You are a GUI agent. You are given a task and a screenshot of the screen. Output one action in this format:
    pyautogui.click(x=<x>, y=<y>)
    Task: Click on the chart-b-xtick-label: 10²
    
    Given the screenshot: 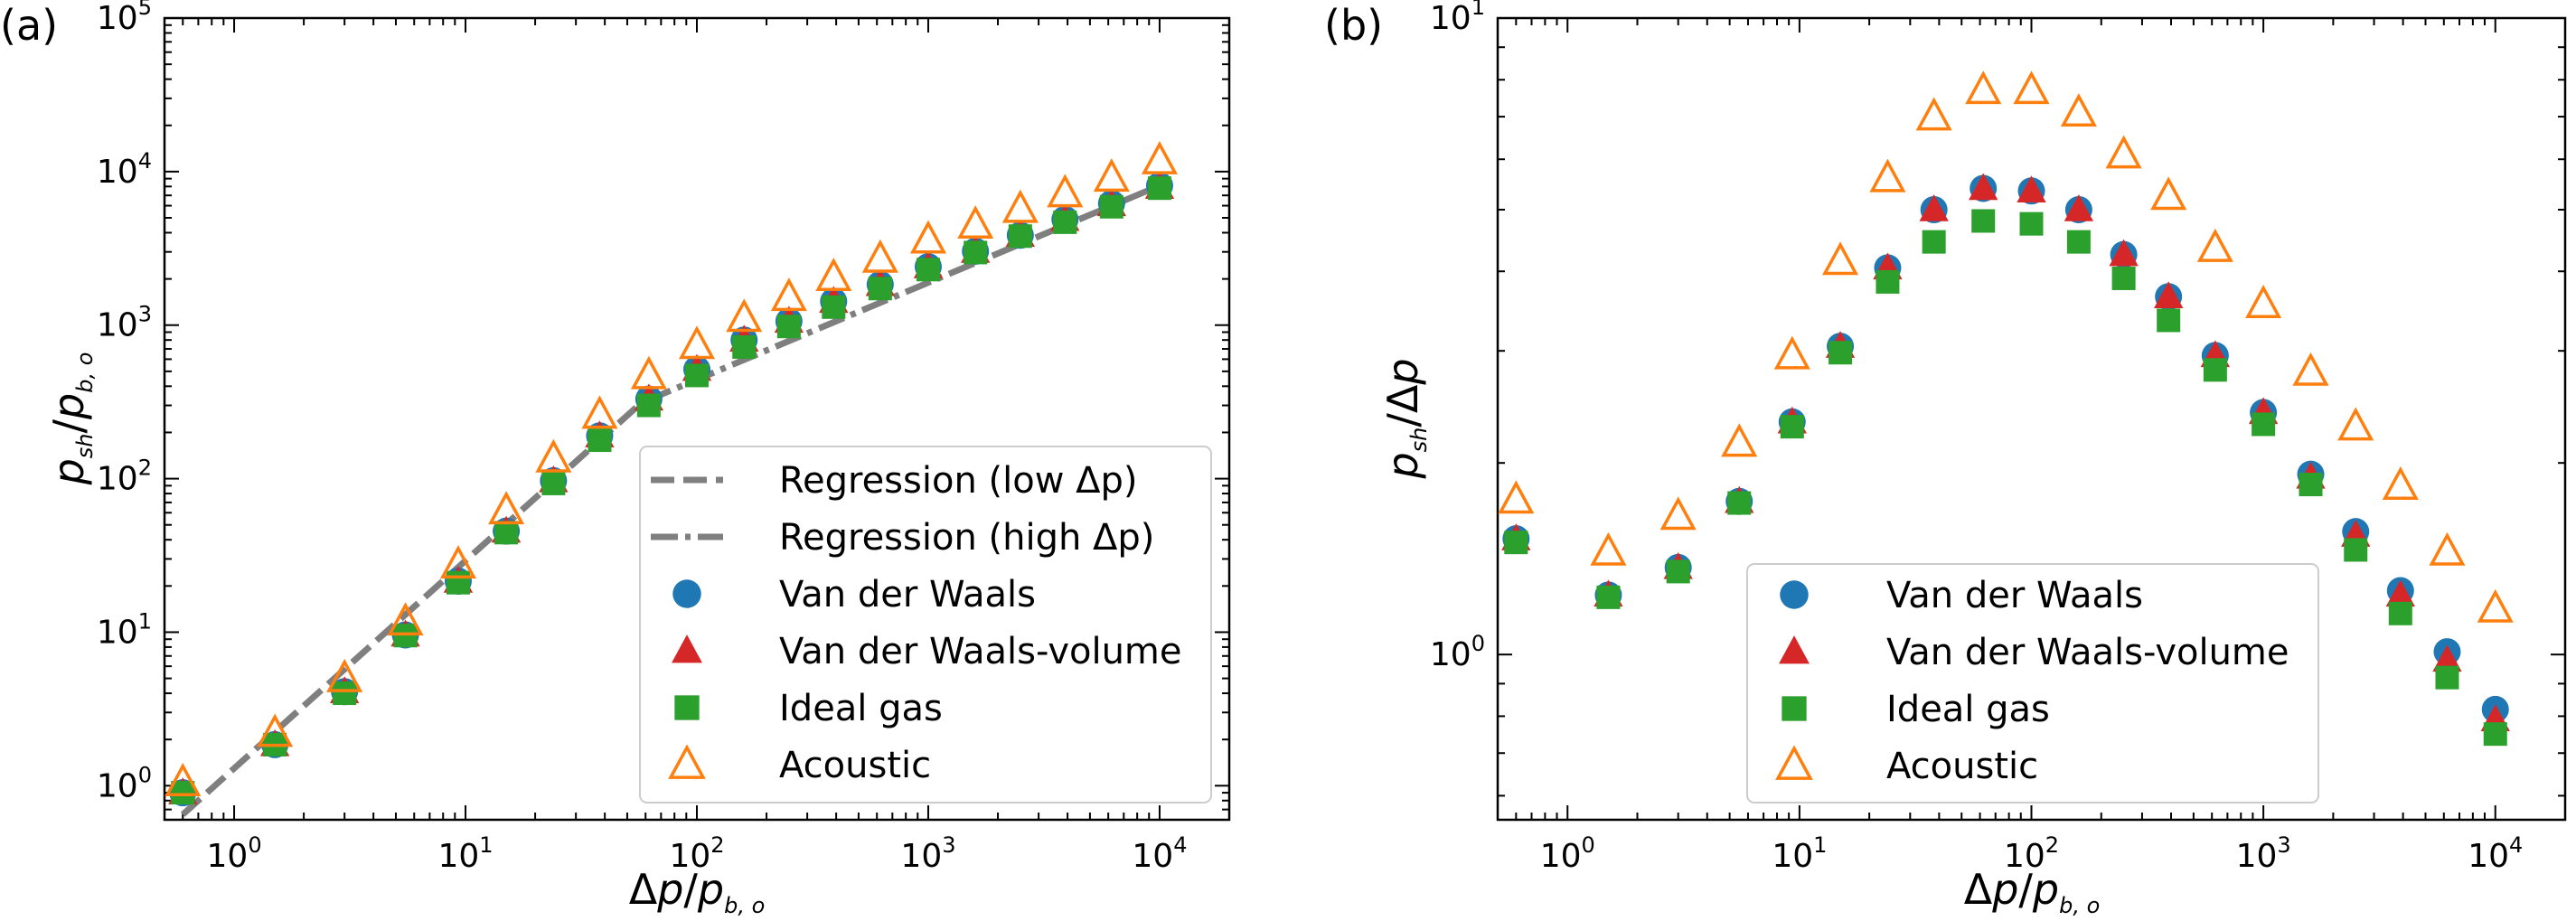 What is the action you would take?
    pyautogui.click(x=2032, y=853)
    